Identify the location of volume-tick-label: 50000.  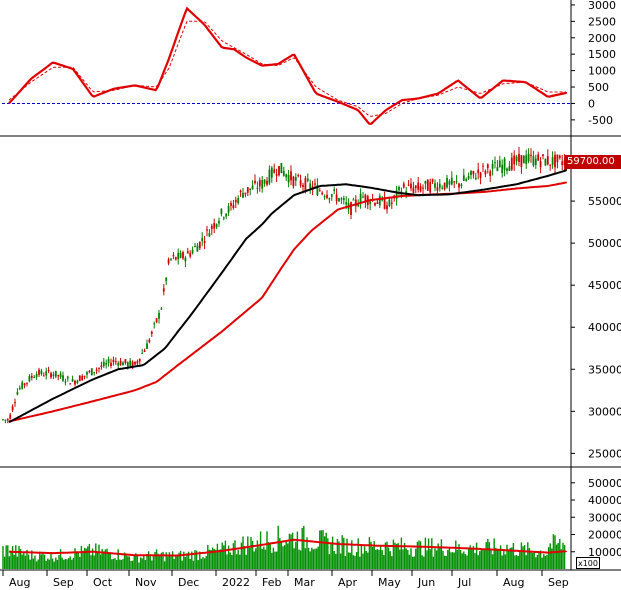
(604, 483).